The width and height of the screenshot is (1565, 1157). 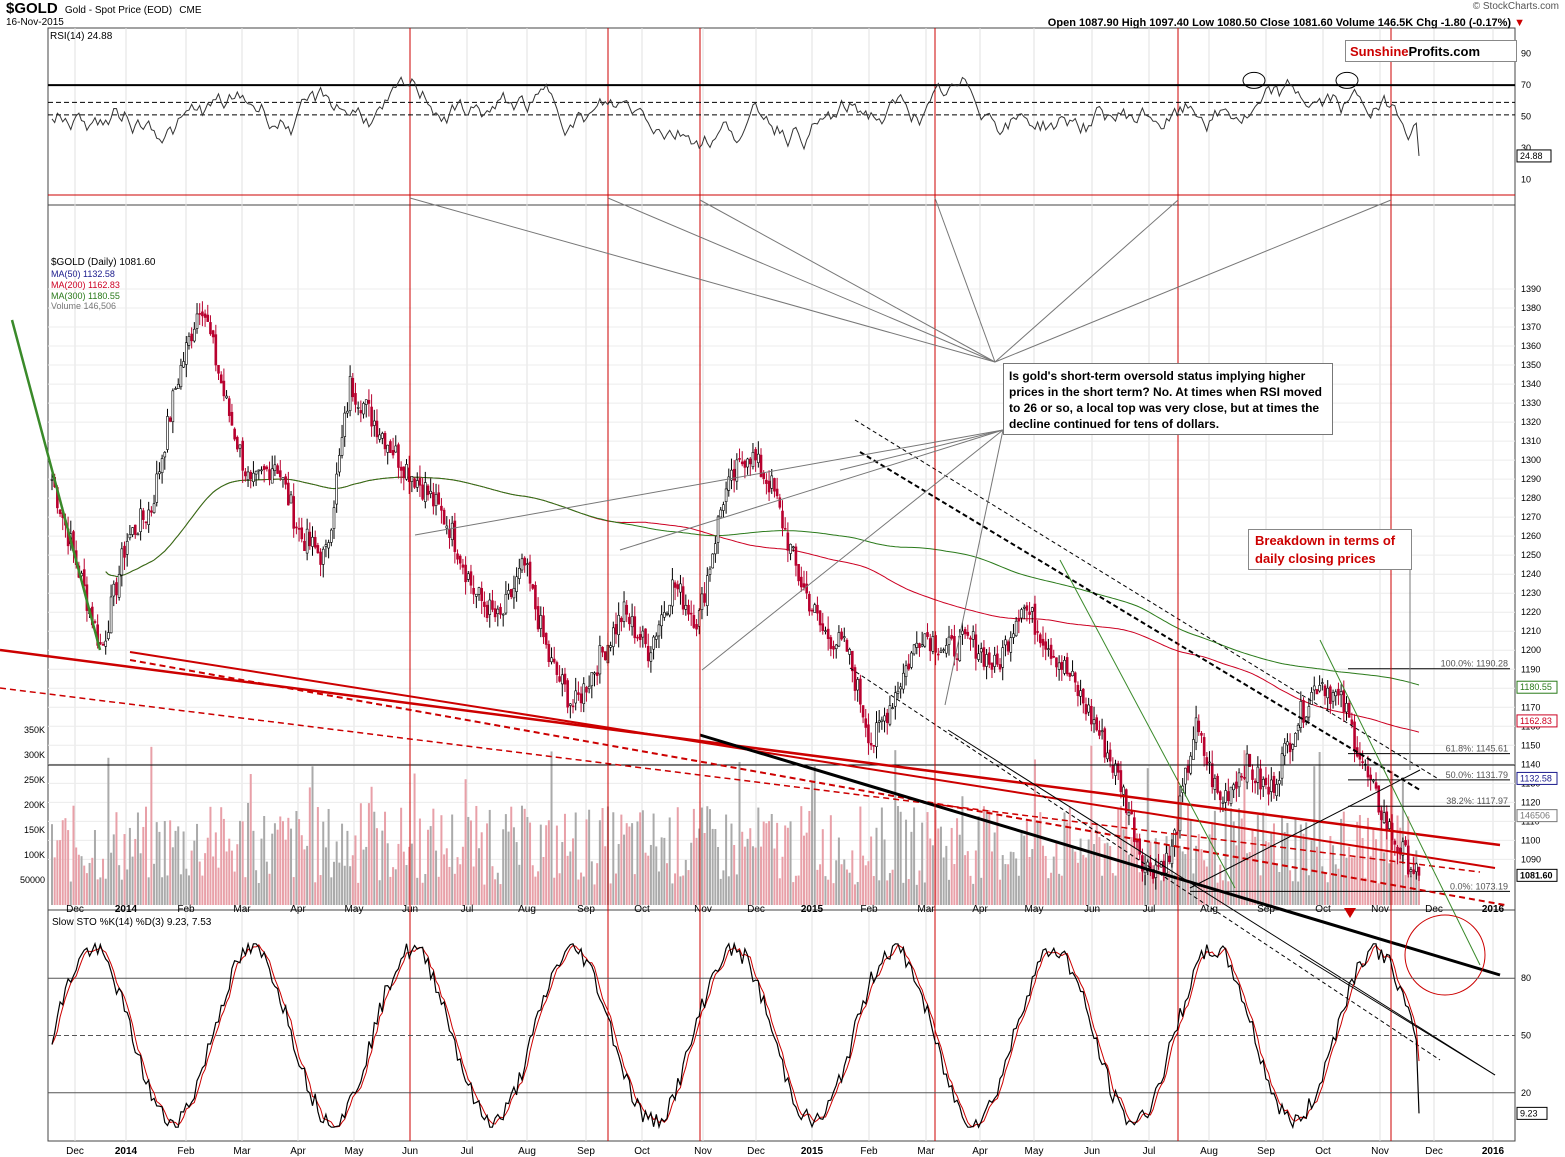 What do you see at coordinates (869, 909) in the screenshot?
I see `x-tick-label-price: Feb` at bounding box center [869, 909].